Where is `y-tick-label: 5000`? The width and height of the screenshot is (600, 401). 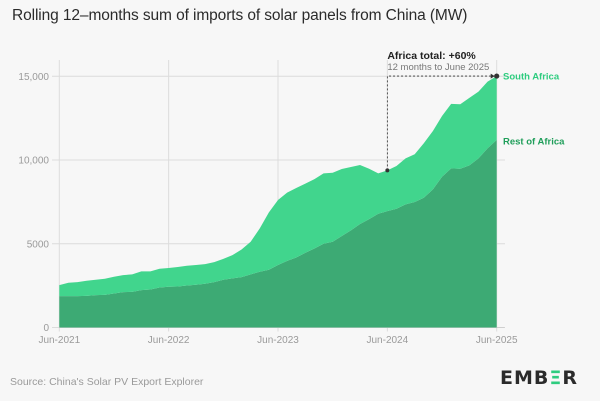
y-tick-label: 5000 is located at coordinates (38, 244).